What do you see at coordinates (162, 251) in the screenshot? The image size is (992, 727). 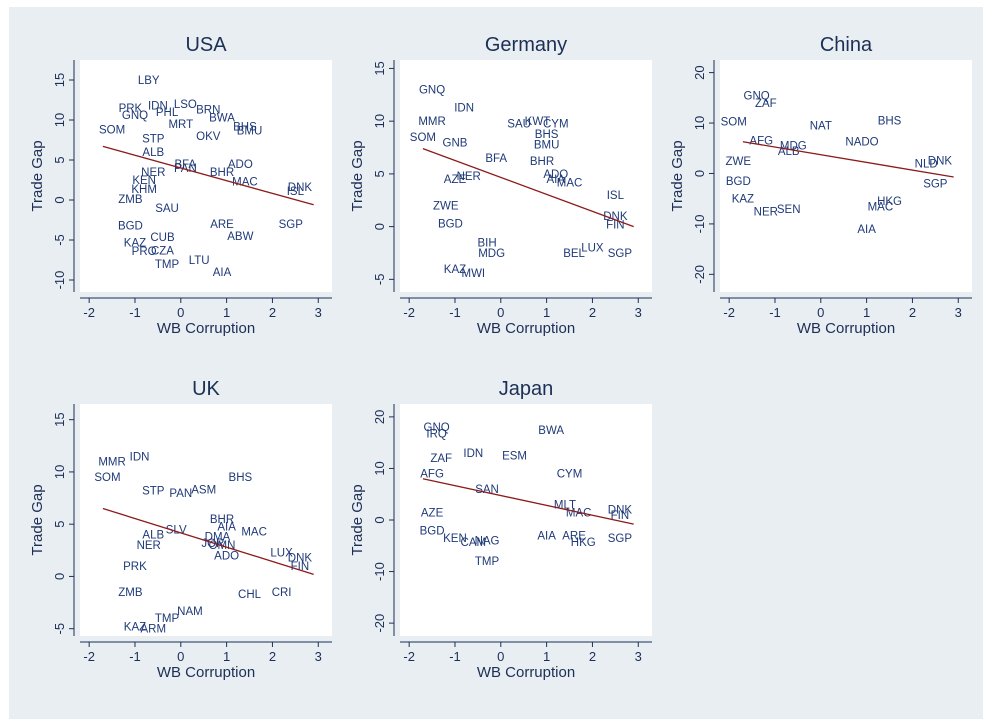 I see `point-label: CZA` at bounding box center [162, 251].